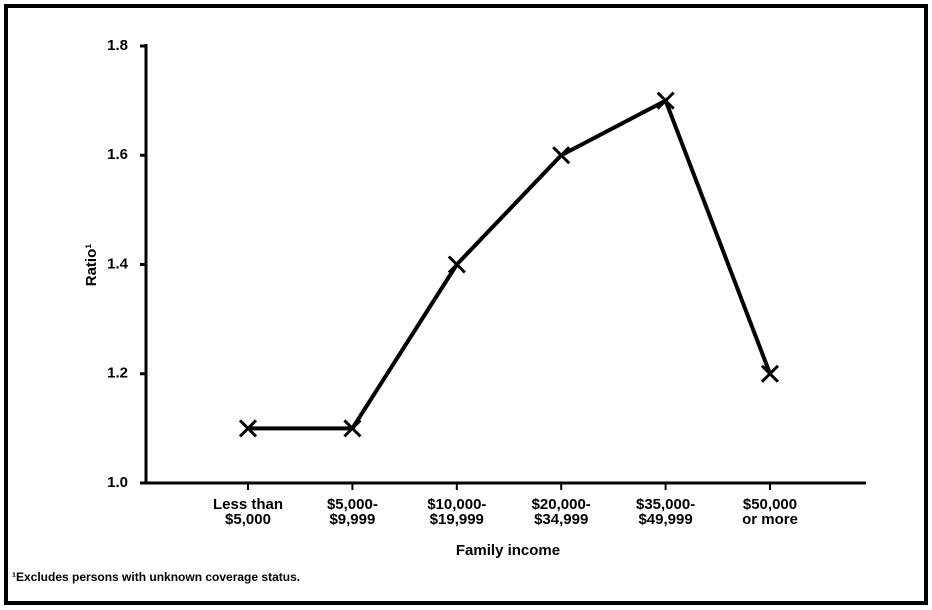  Describe the element at coordinates (665, 512) in the screenshot. I see `x-tick-label: $35,000- $49,999` at that location.